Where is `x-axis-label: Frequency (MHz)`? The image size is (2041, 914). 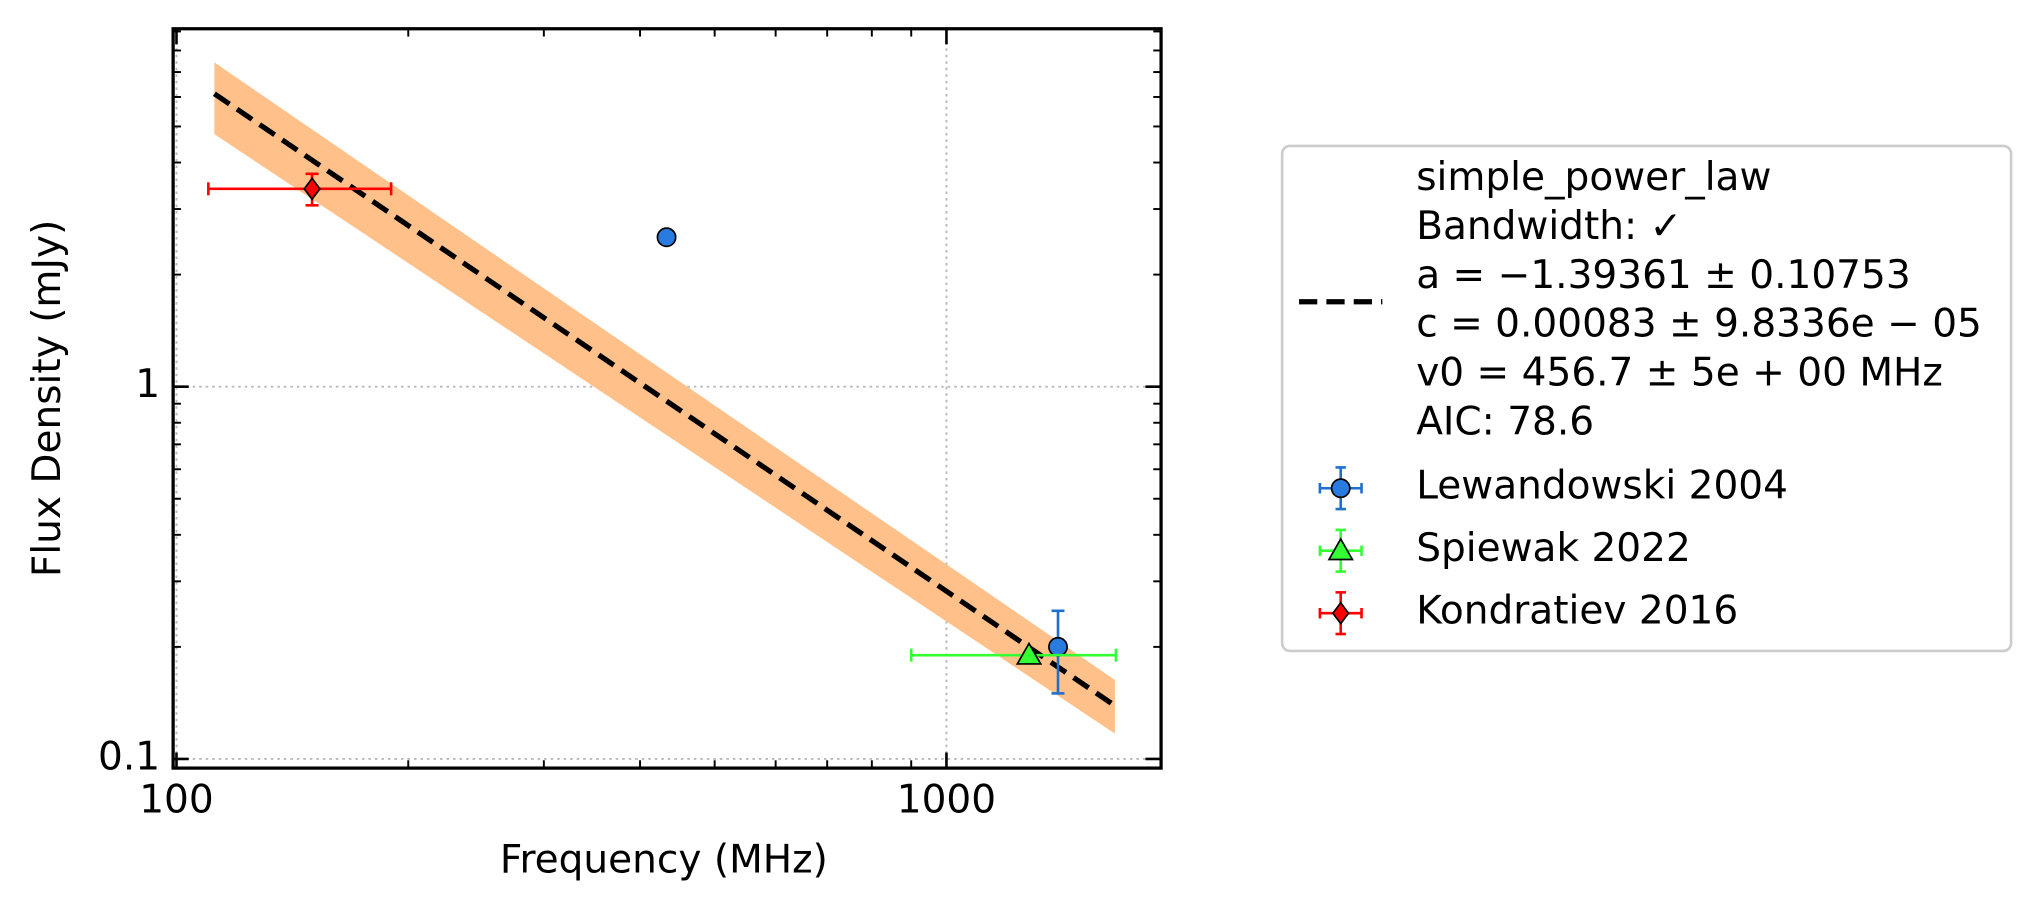 x-axis-label: Frequency (MHz) is located at coordinates (664, 859).